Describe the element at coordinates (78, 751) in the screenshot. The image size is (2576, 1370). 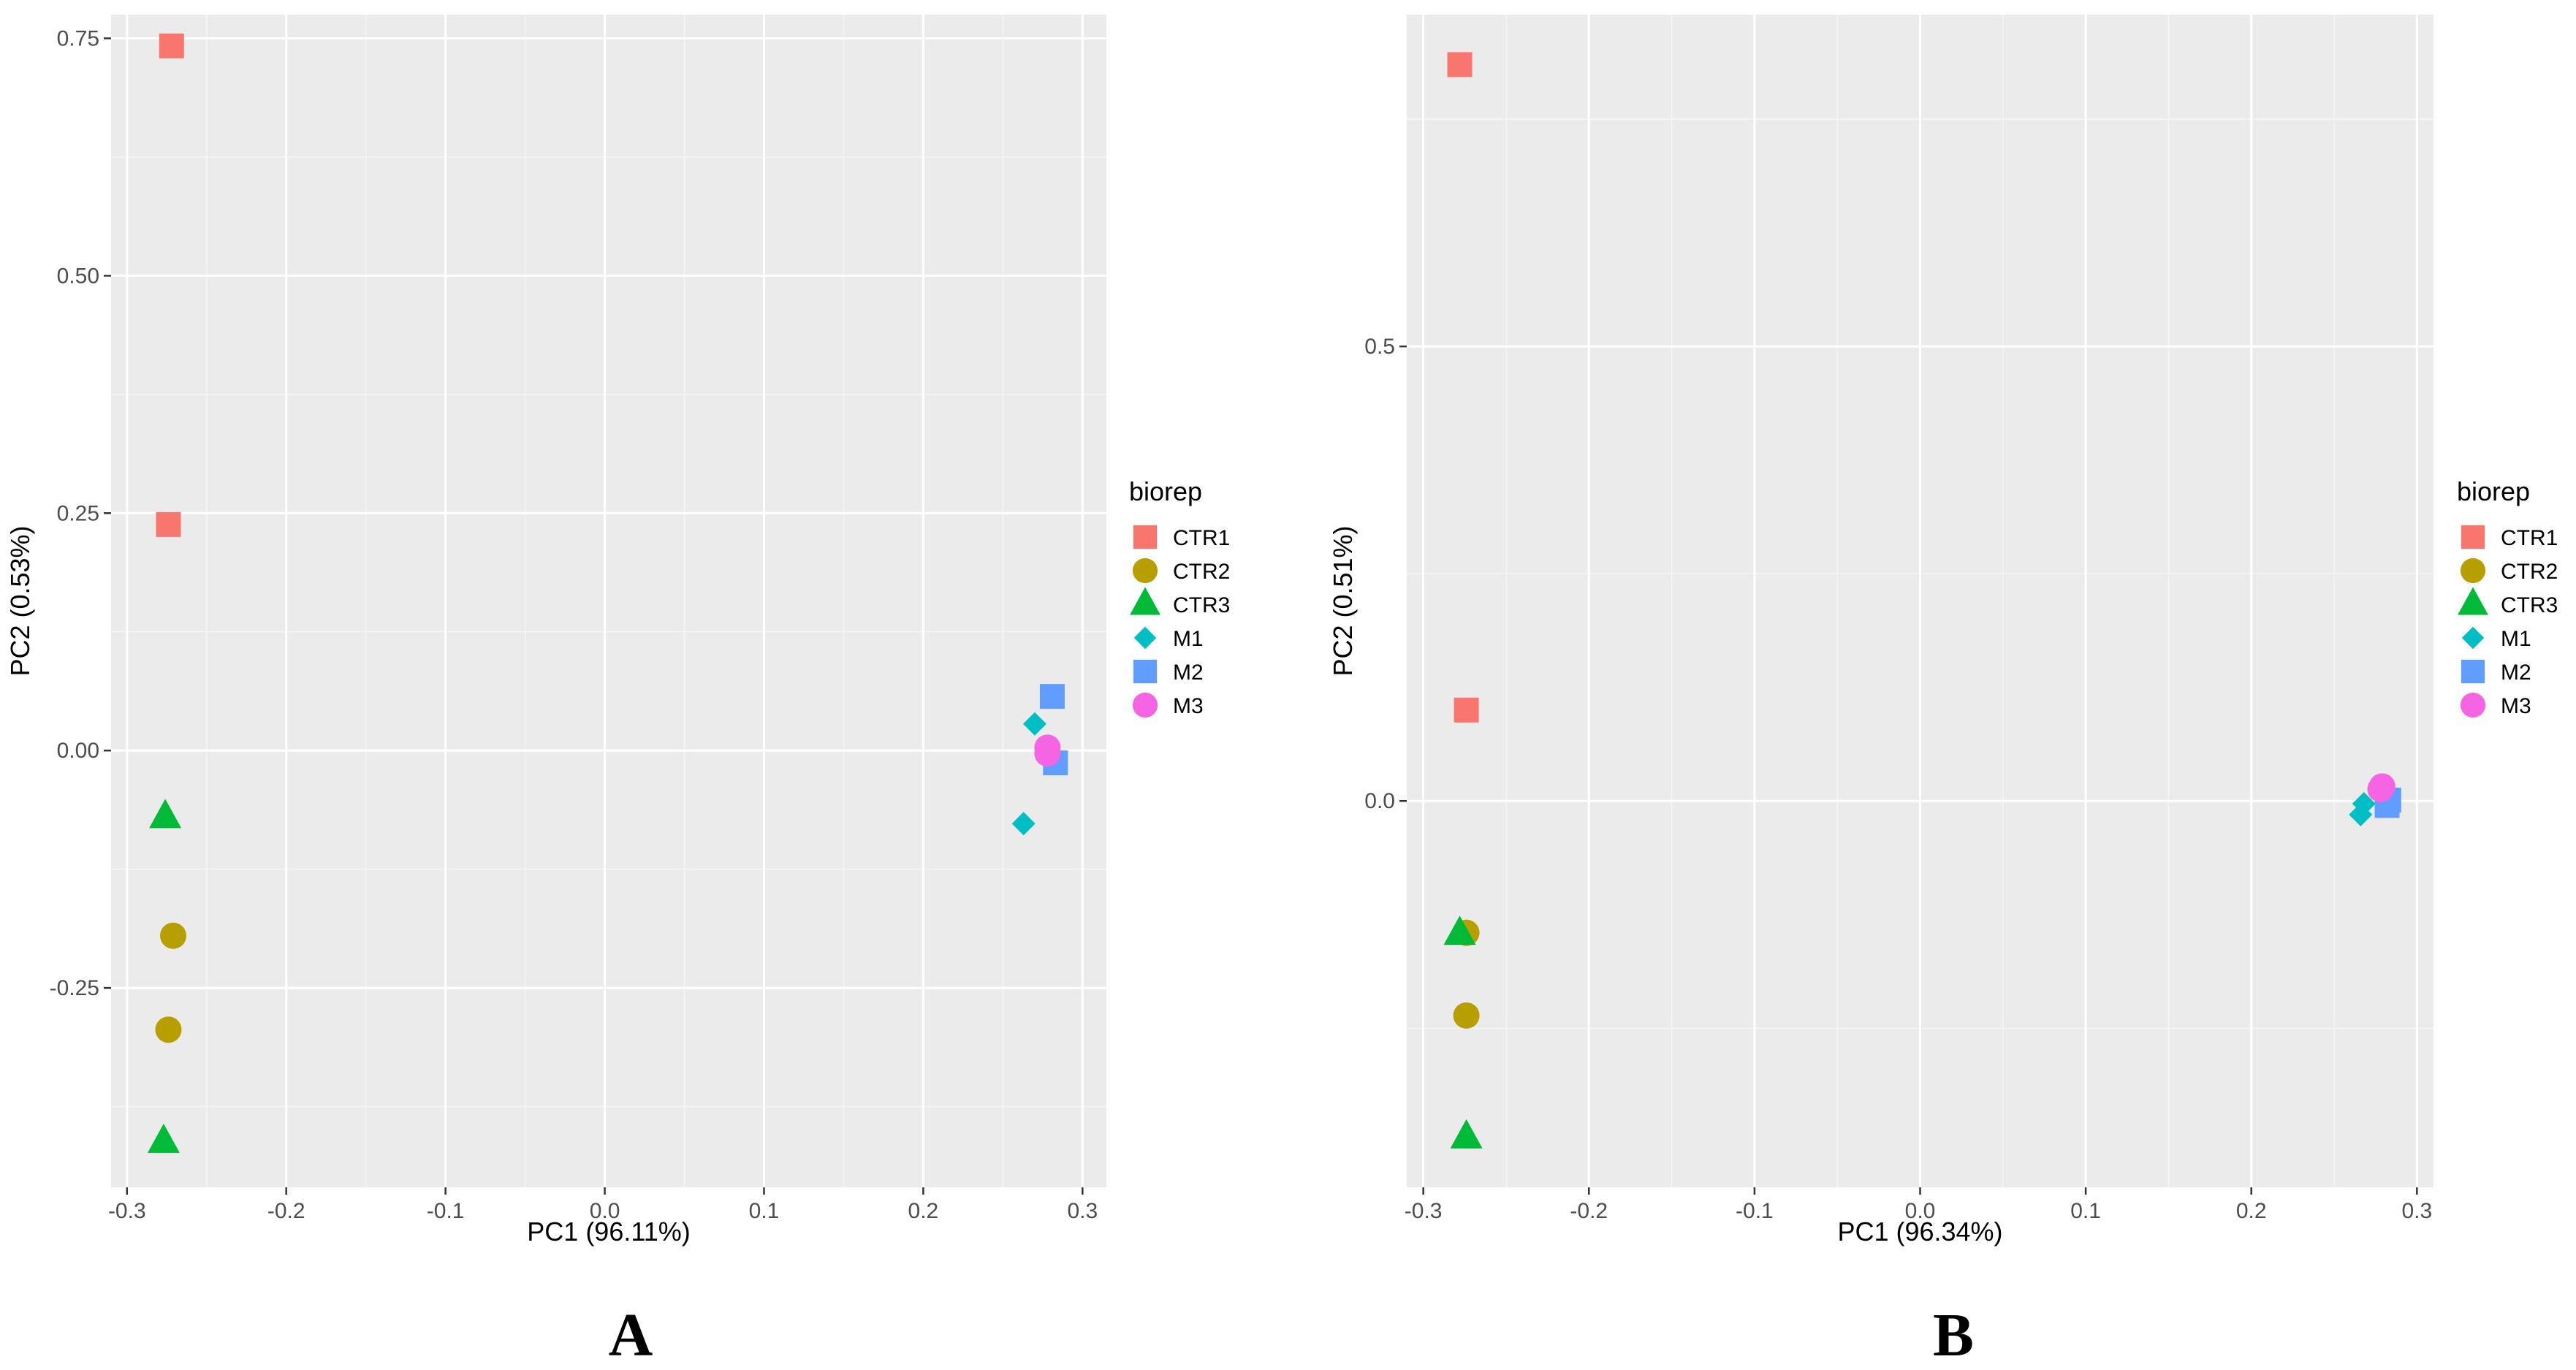
I see `y-tick-label: 0.00` at that location.